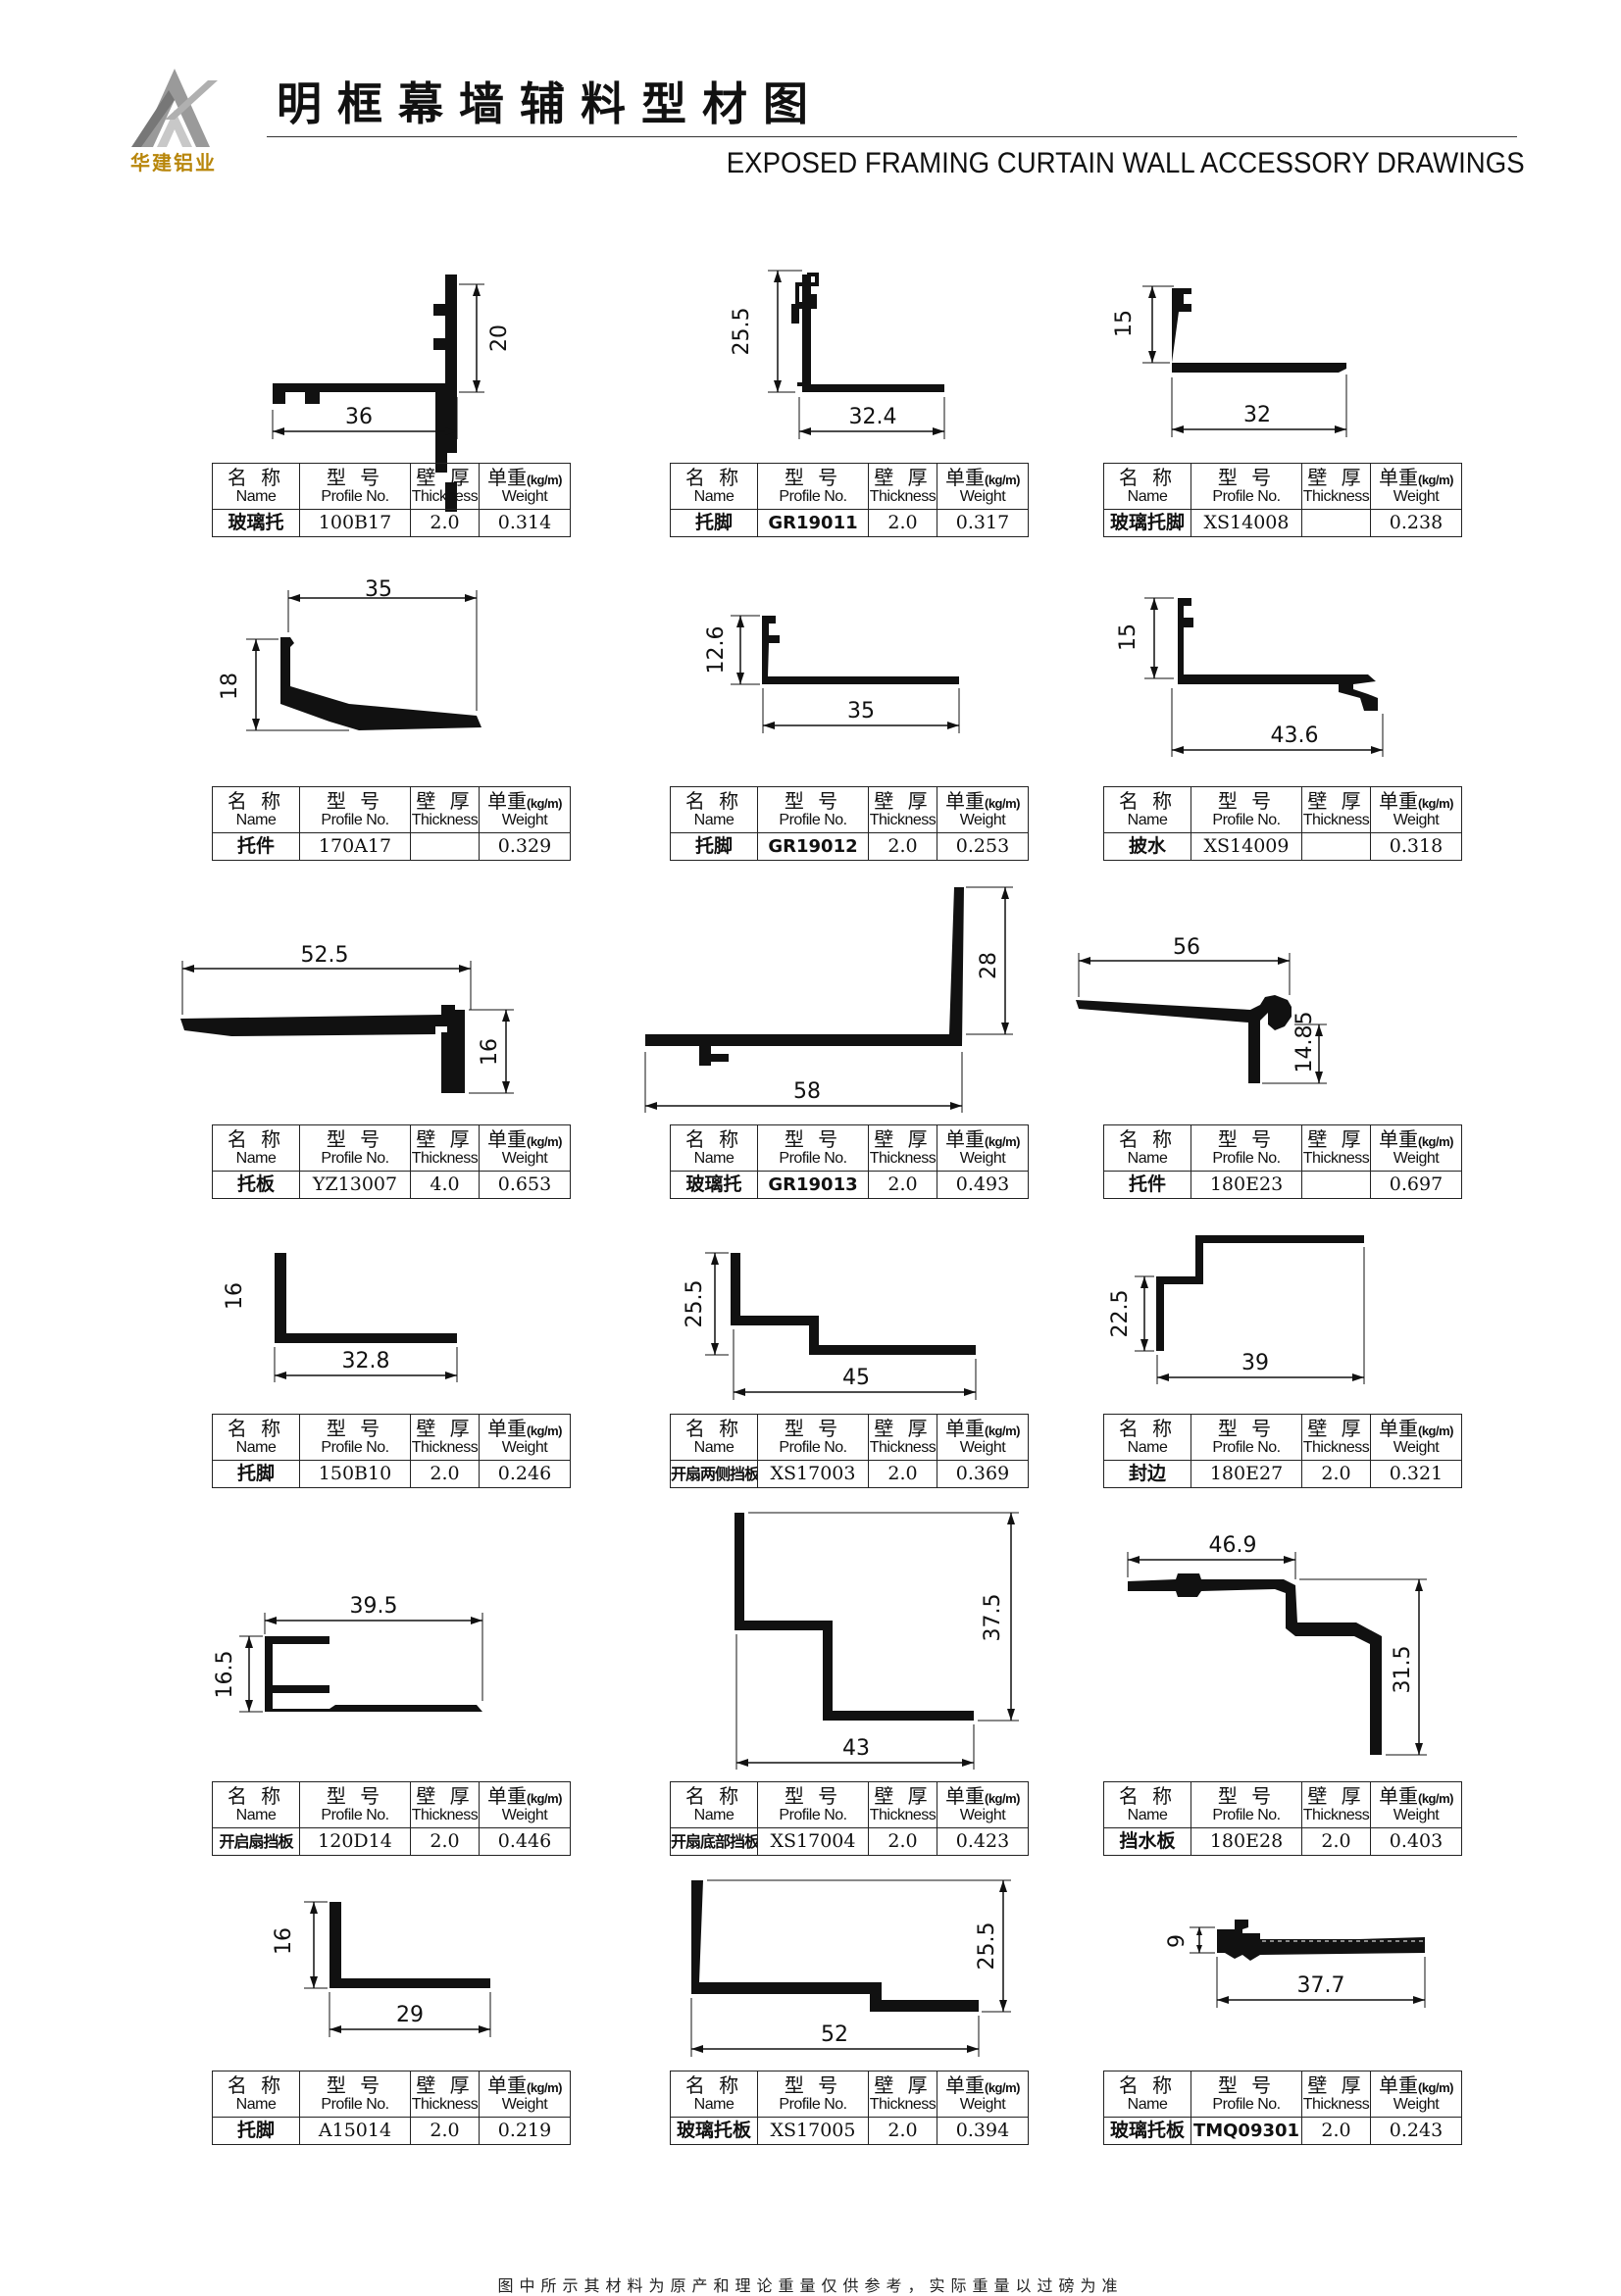  Describe the element at coordinates (225, 1675) in the screenshot. I see `dimension-label: 16.5` at that location.